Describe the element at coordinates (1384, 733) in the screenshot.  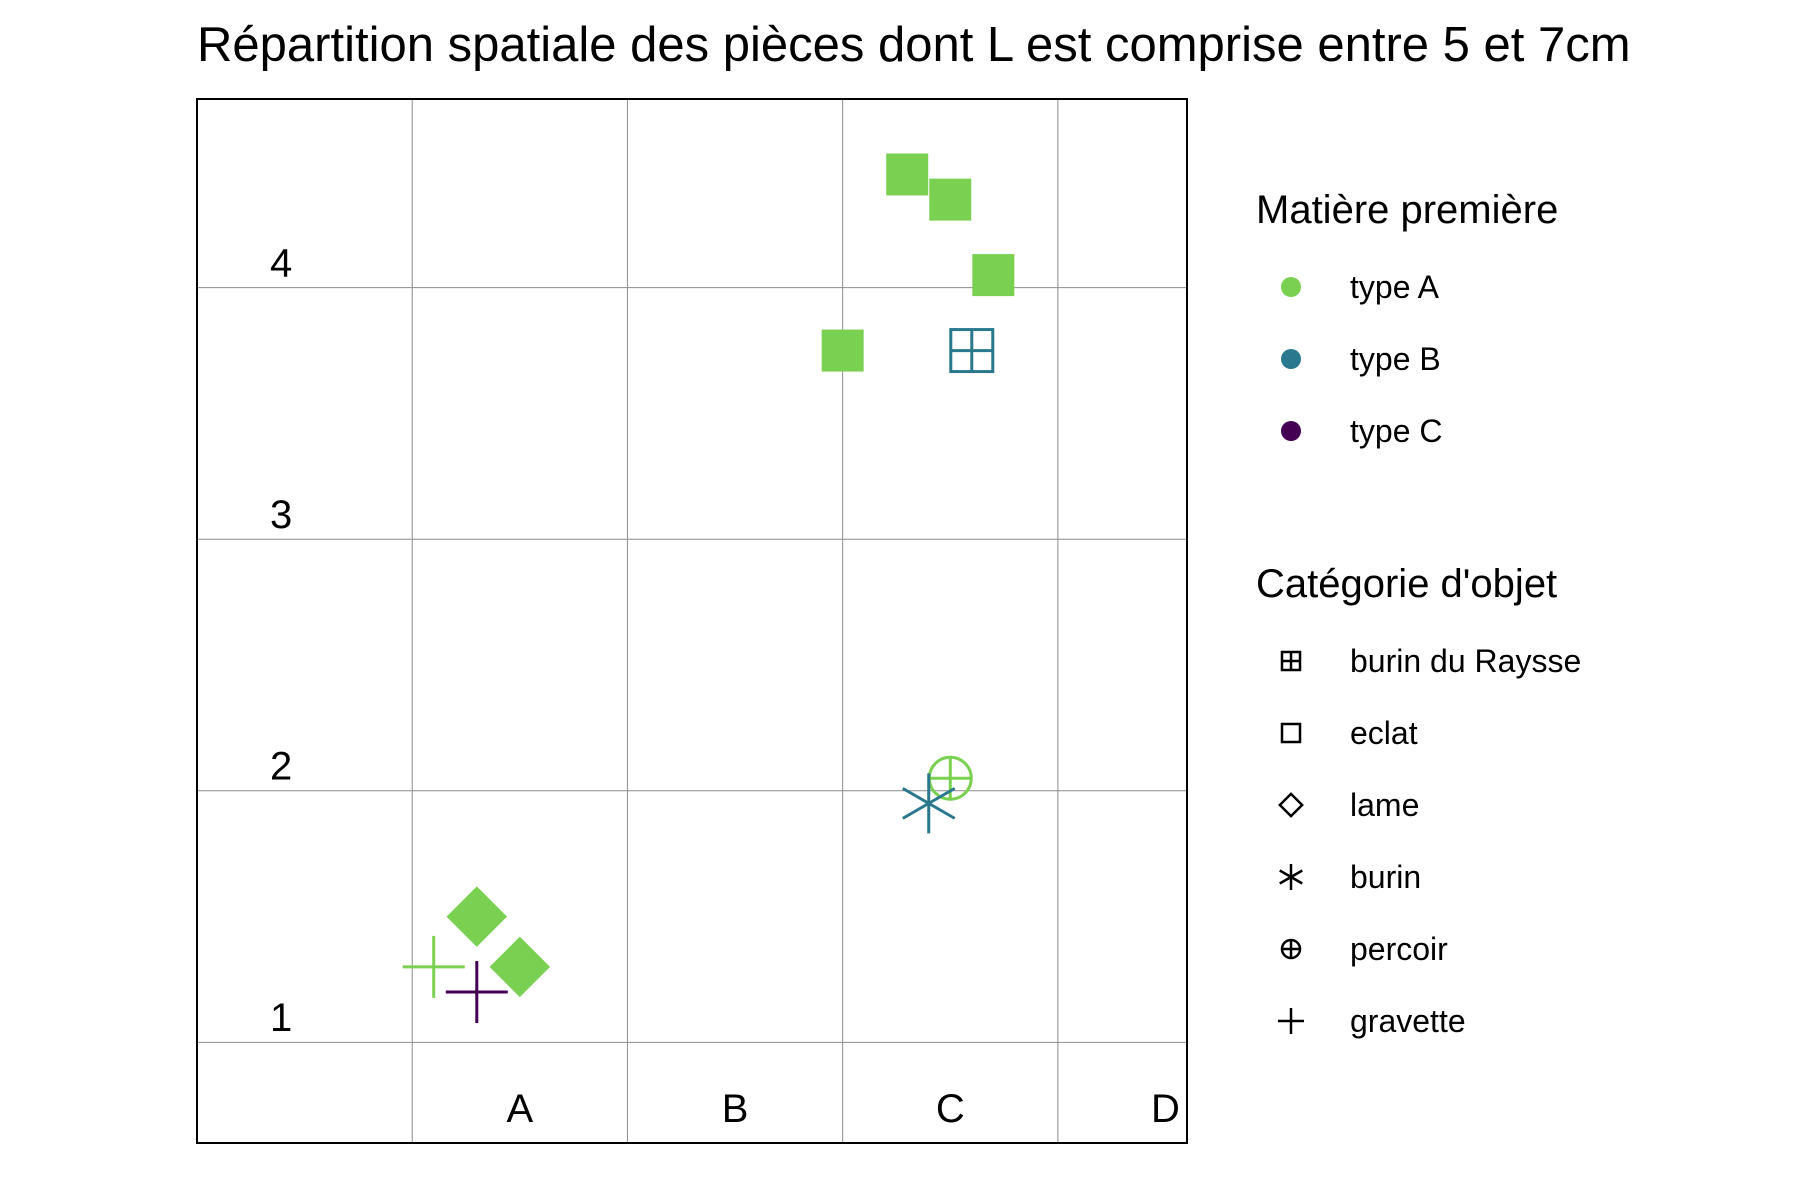
I see `legend-label-categorie: eclat` at that location.